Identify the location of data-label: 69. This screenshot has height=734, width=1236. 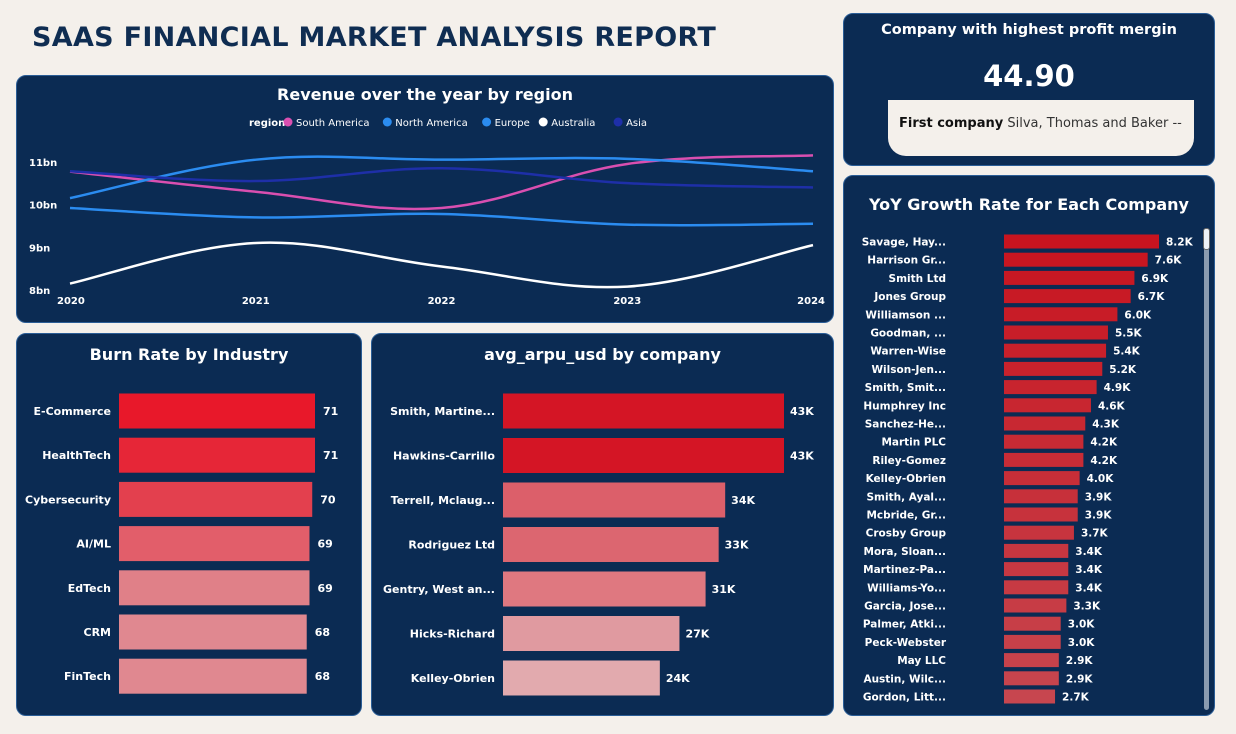
(324, 544).